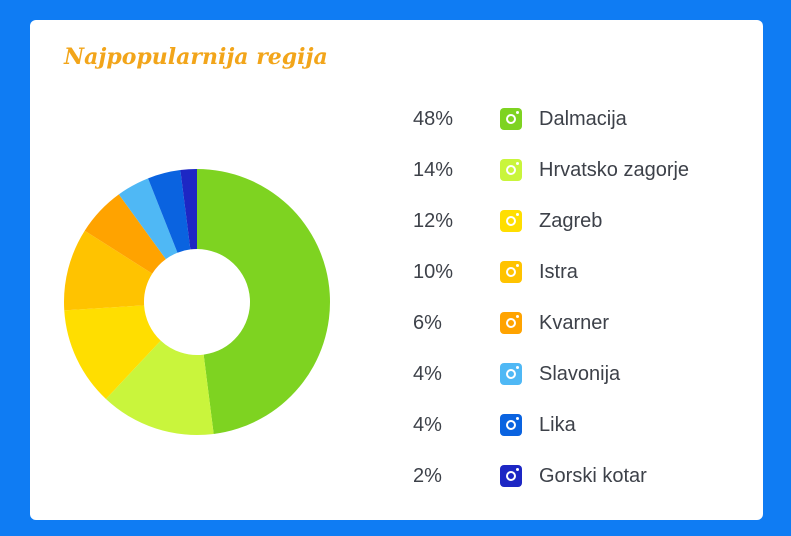 This screenshot has height=536, width=791. What do you see at coordinates (593, 476) in the screenshot?
I see `legend-label: Gorski kotar` at bounding box center [593, 476].